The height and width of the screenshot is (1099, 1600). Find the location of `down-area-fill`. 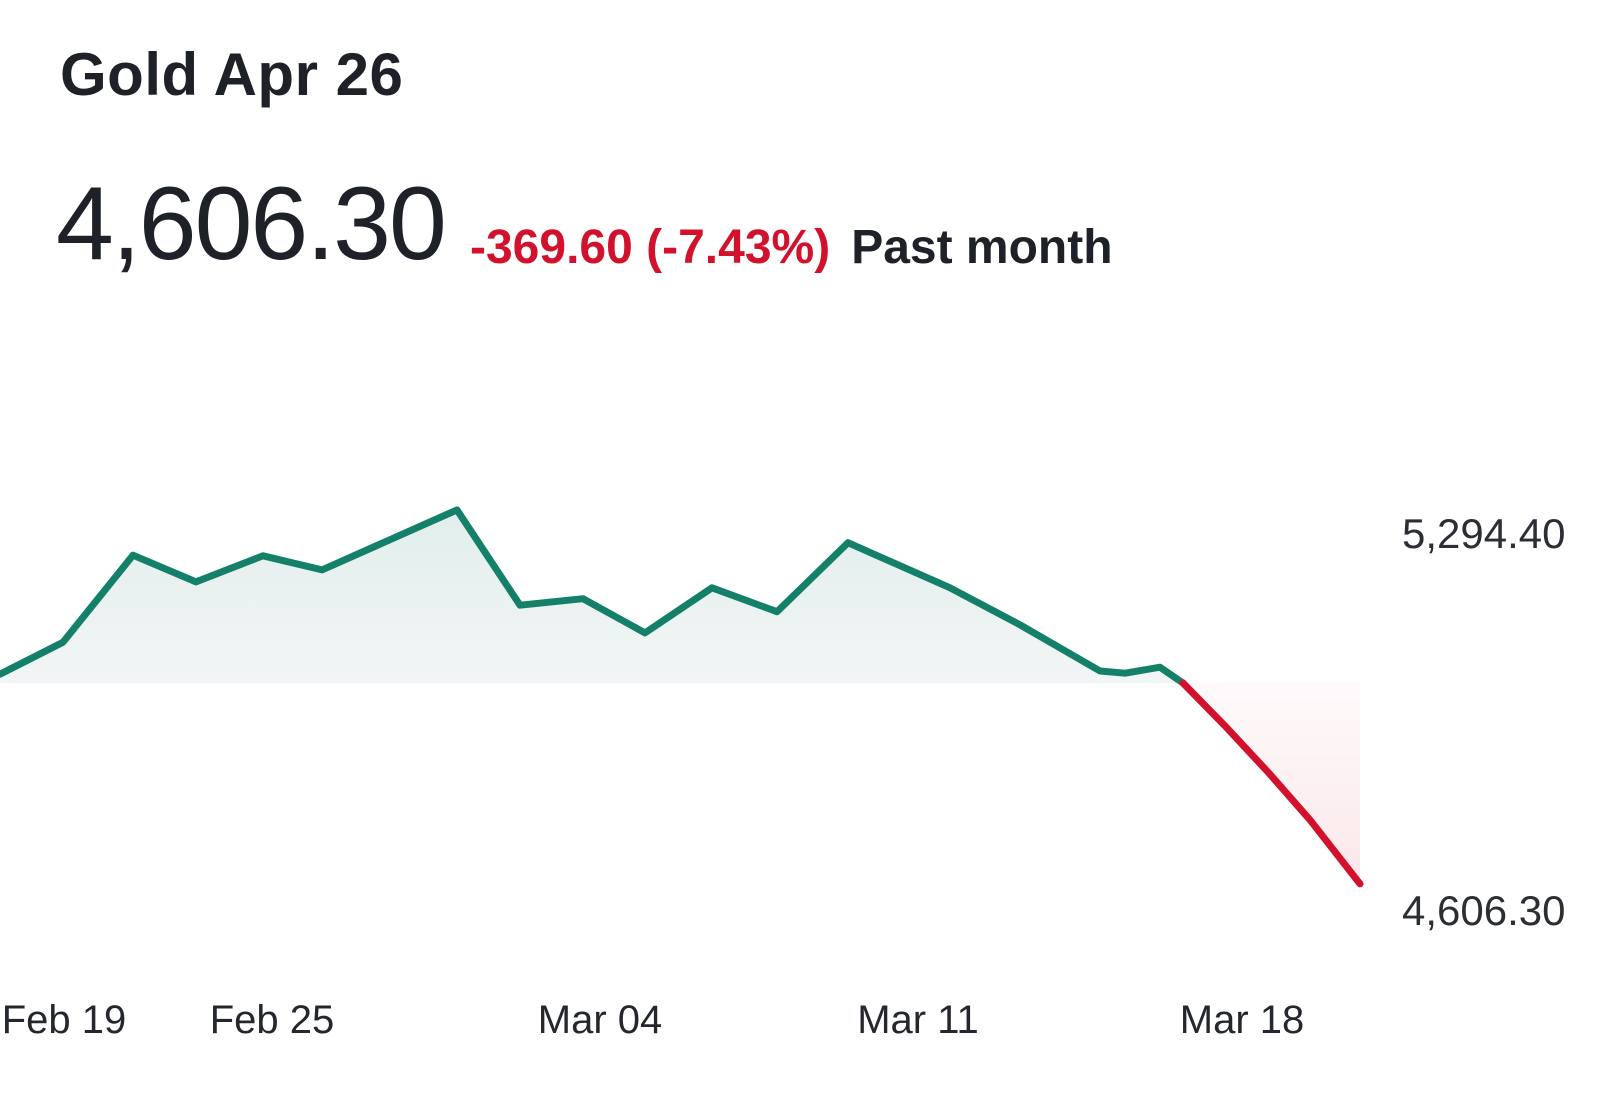

down-area-fill is located at coordinates (1271, 783).